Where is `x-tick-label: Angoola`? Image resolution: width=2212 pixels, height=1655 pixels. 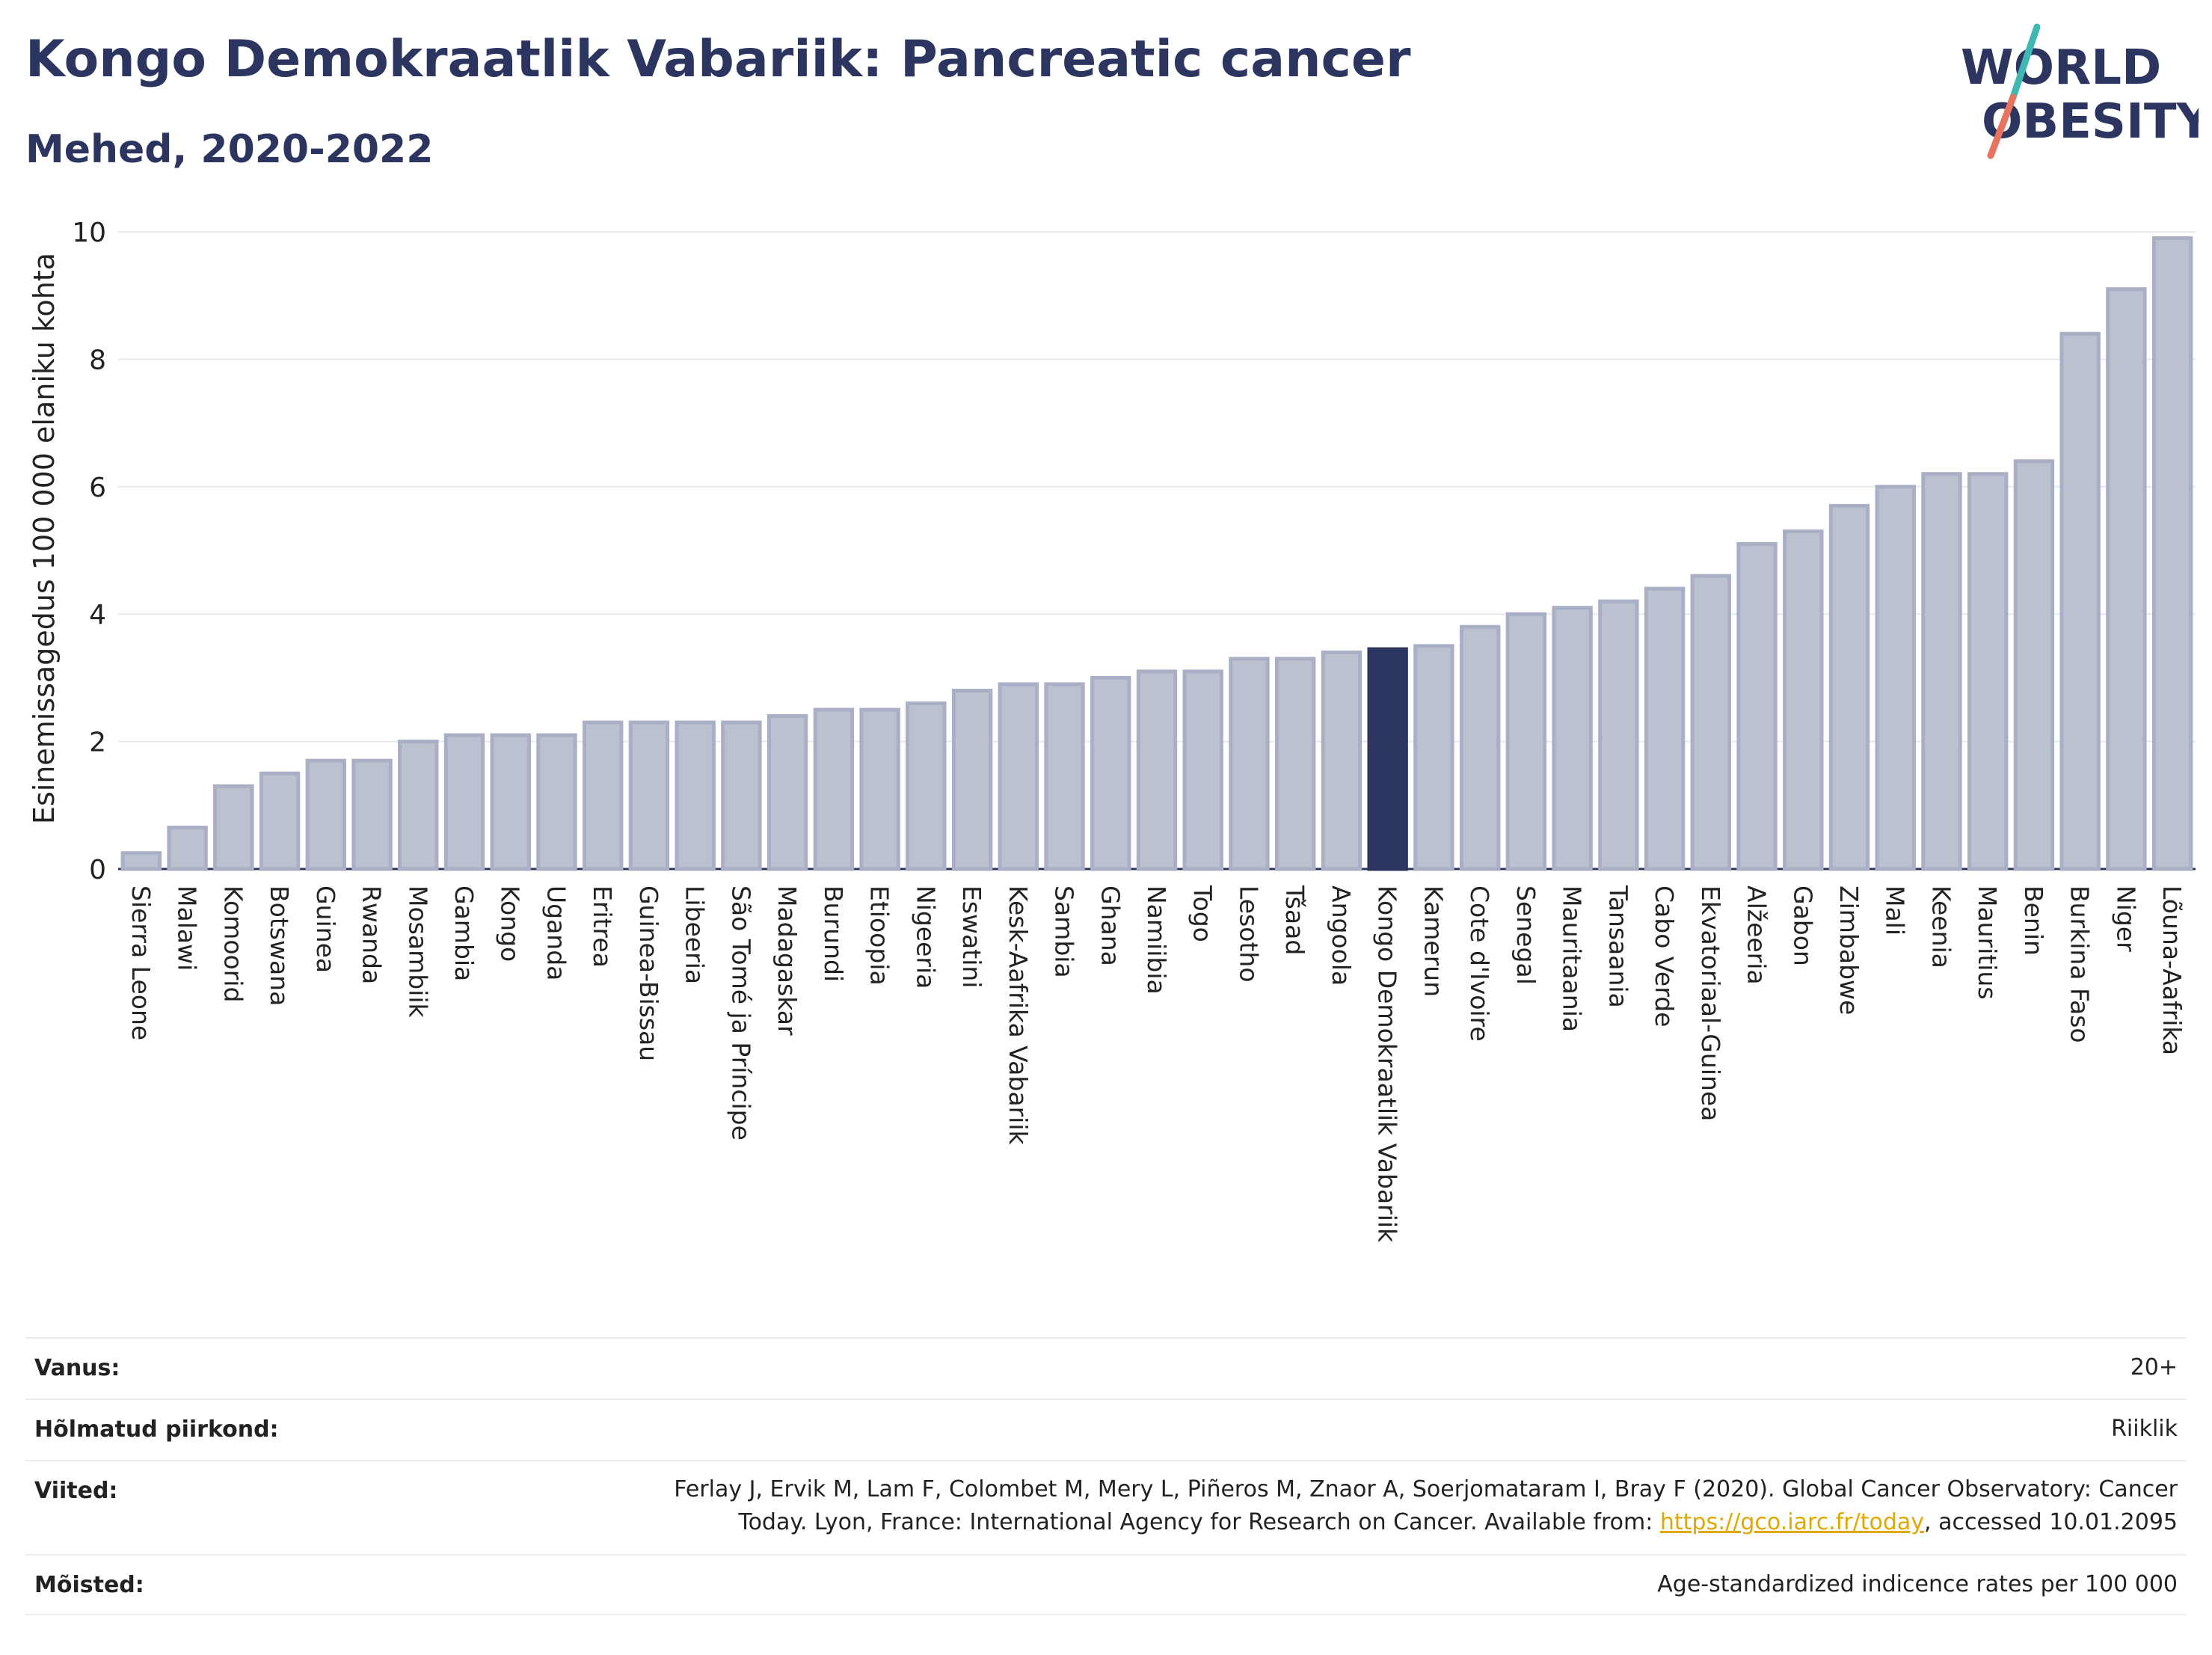
x-tick-label: Angoola is located at coordinates (1341, 935).